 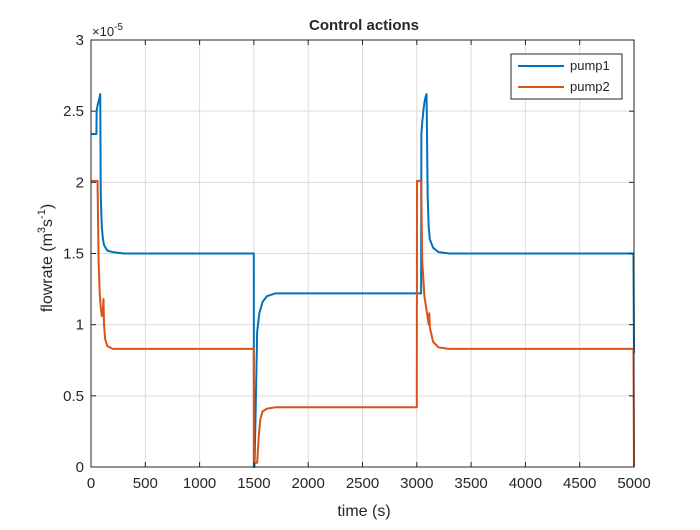 What do you see at coordinates (80, 40) in the screenshot?
I see `y-tick-label: 3` at bounding box center [80, 40].